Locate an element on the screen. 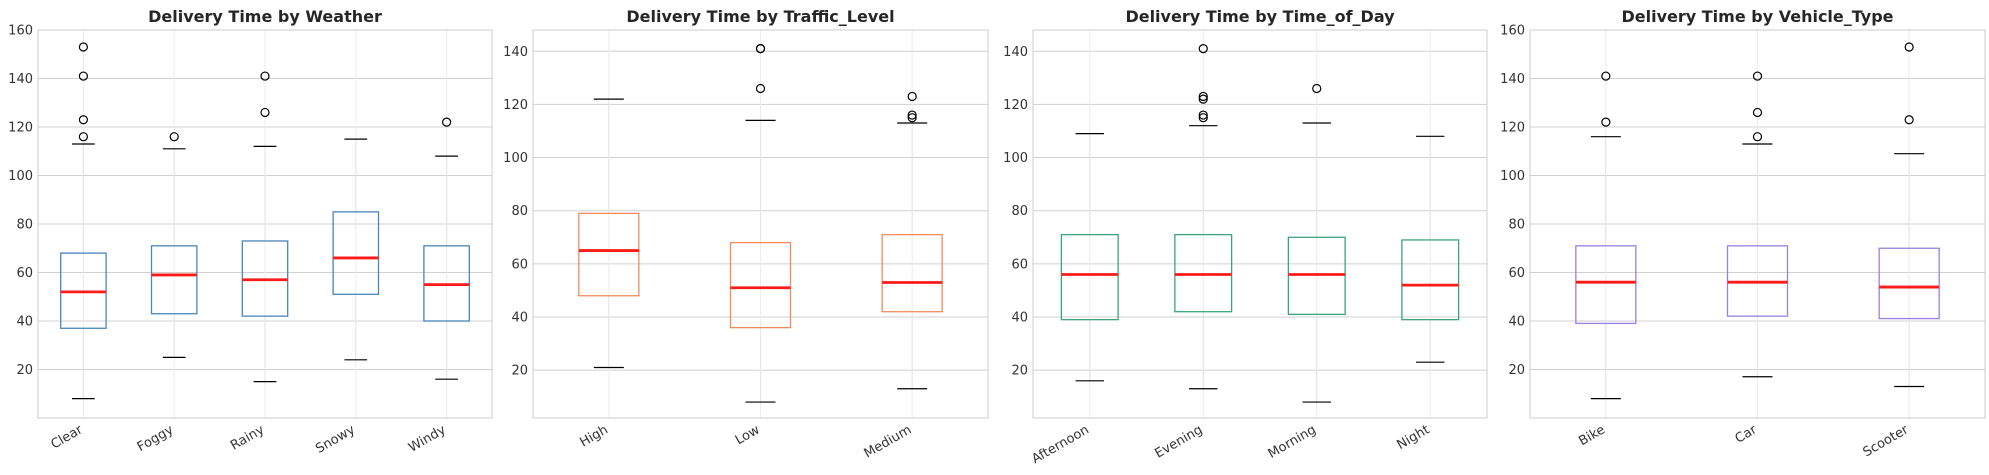 The image size is (1989, 475). box-foggy is located at coordinates (174, 245).